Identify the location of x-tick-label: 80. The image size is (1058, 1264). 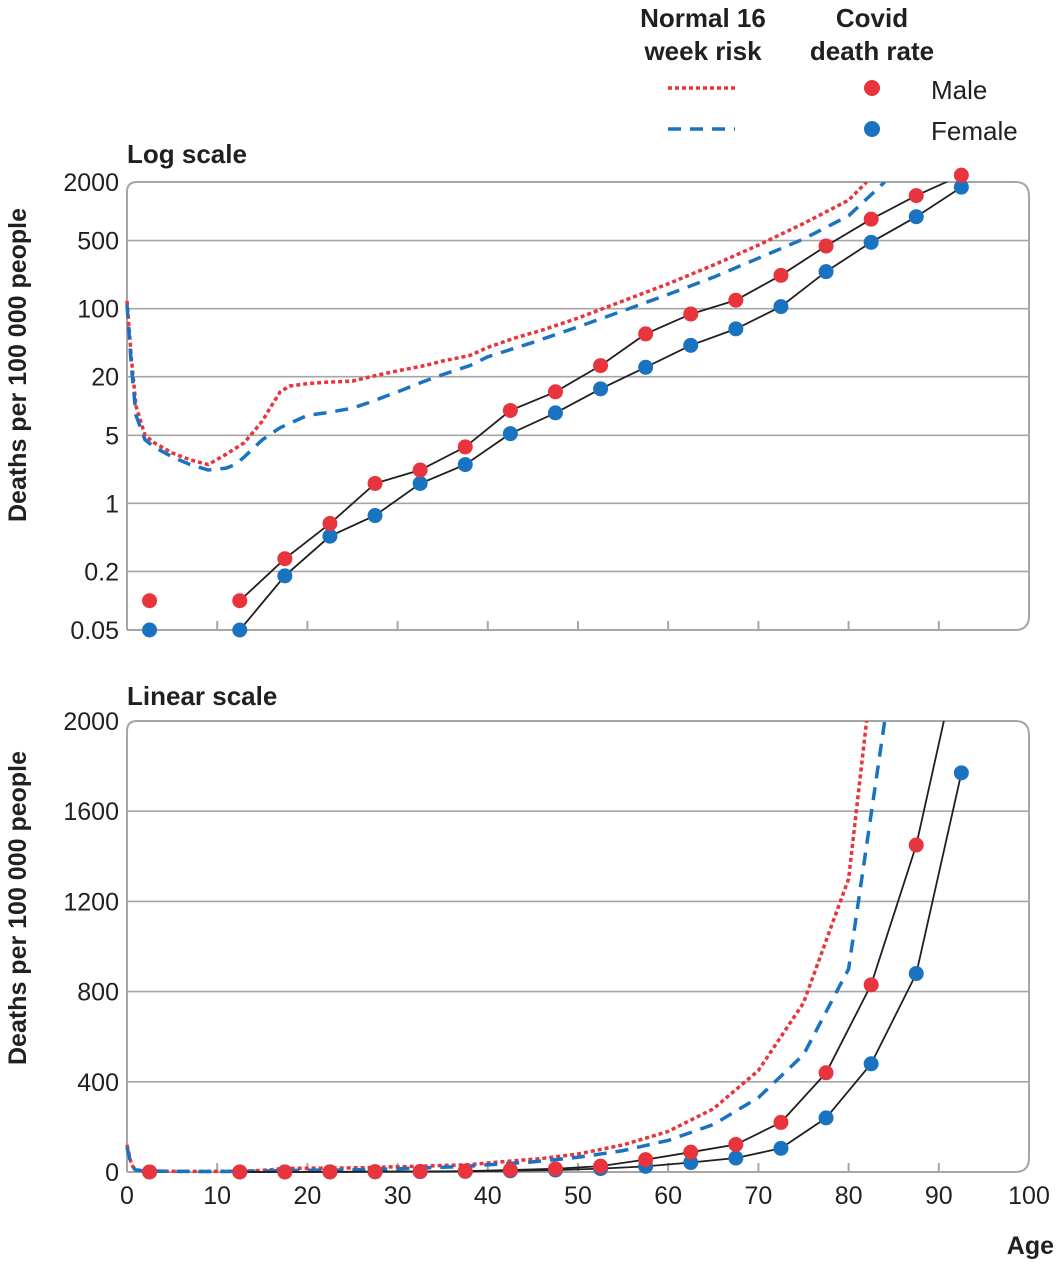
(849, 1196).